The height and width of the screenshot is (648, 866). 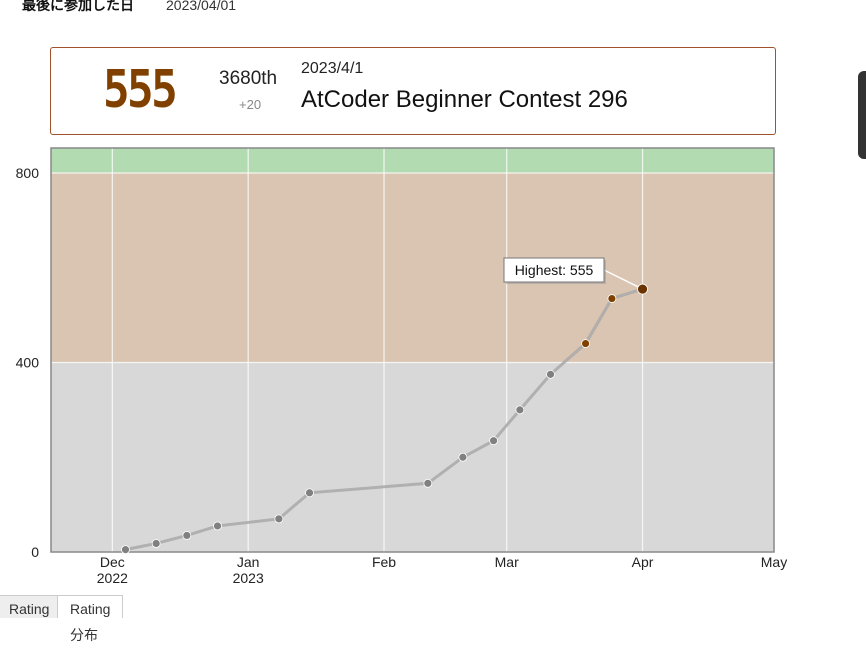 I want to click on latest-rating-value: 555, so click(x=140, y=90).